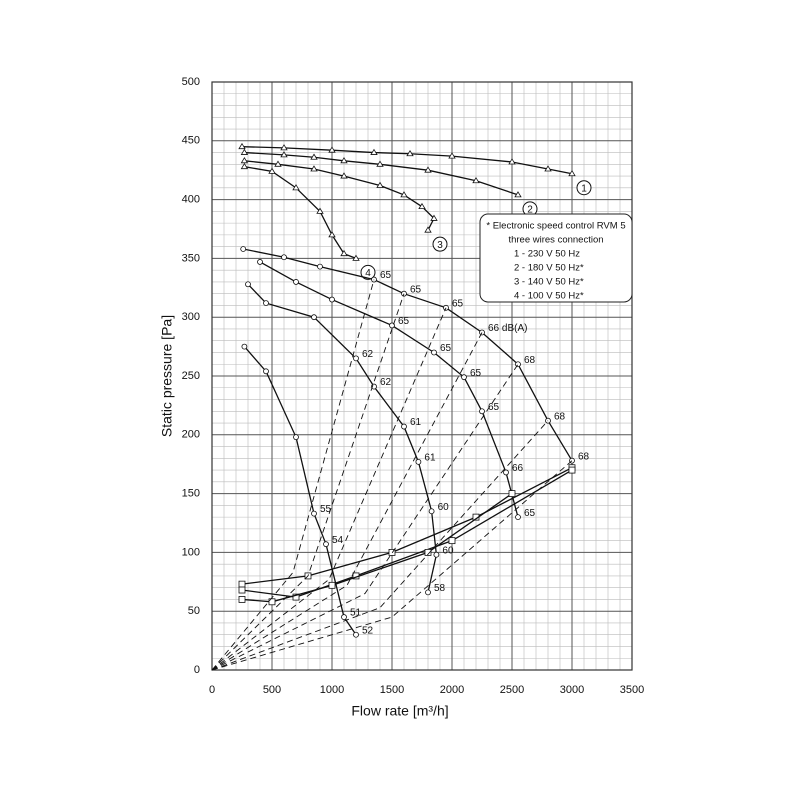  What do you see at coordinates (191, 258) in the screenshot?
I see `y-tick-label: 350` at bounding box center [191, 258].